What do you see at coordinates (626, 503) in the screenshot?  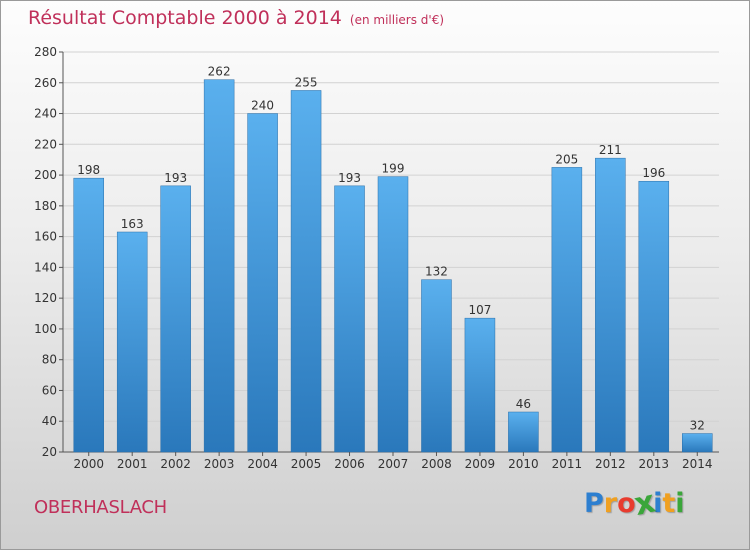 I see `logo-letter: o` at bounding box center [626, 503].